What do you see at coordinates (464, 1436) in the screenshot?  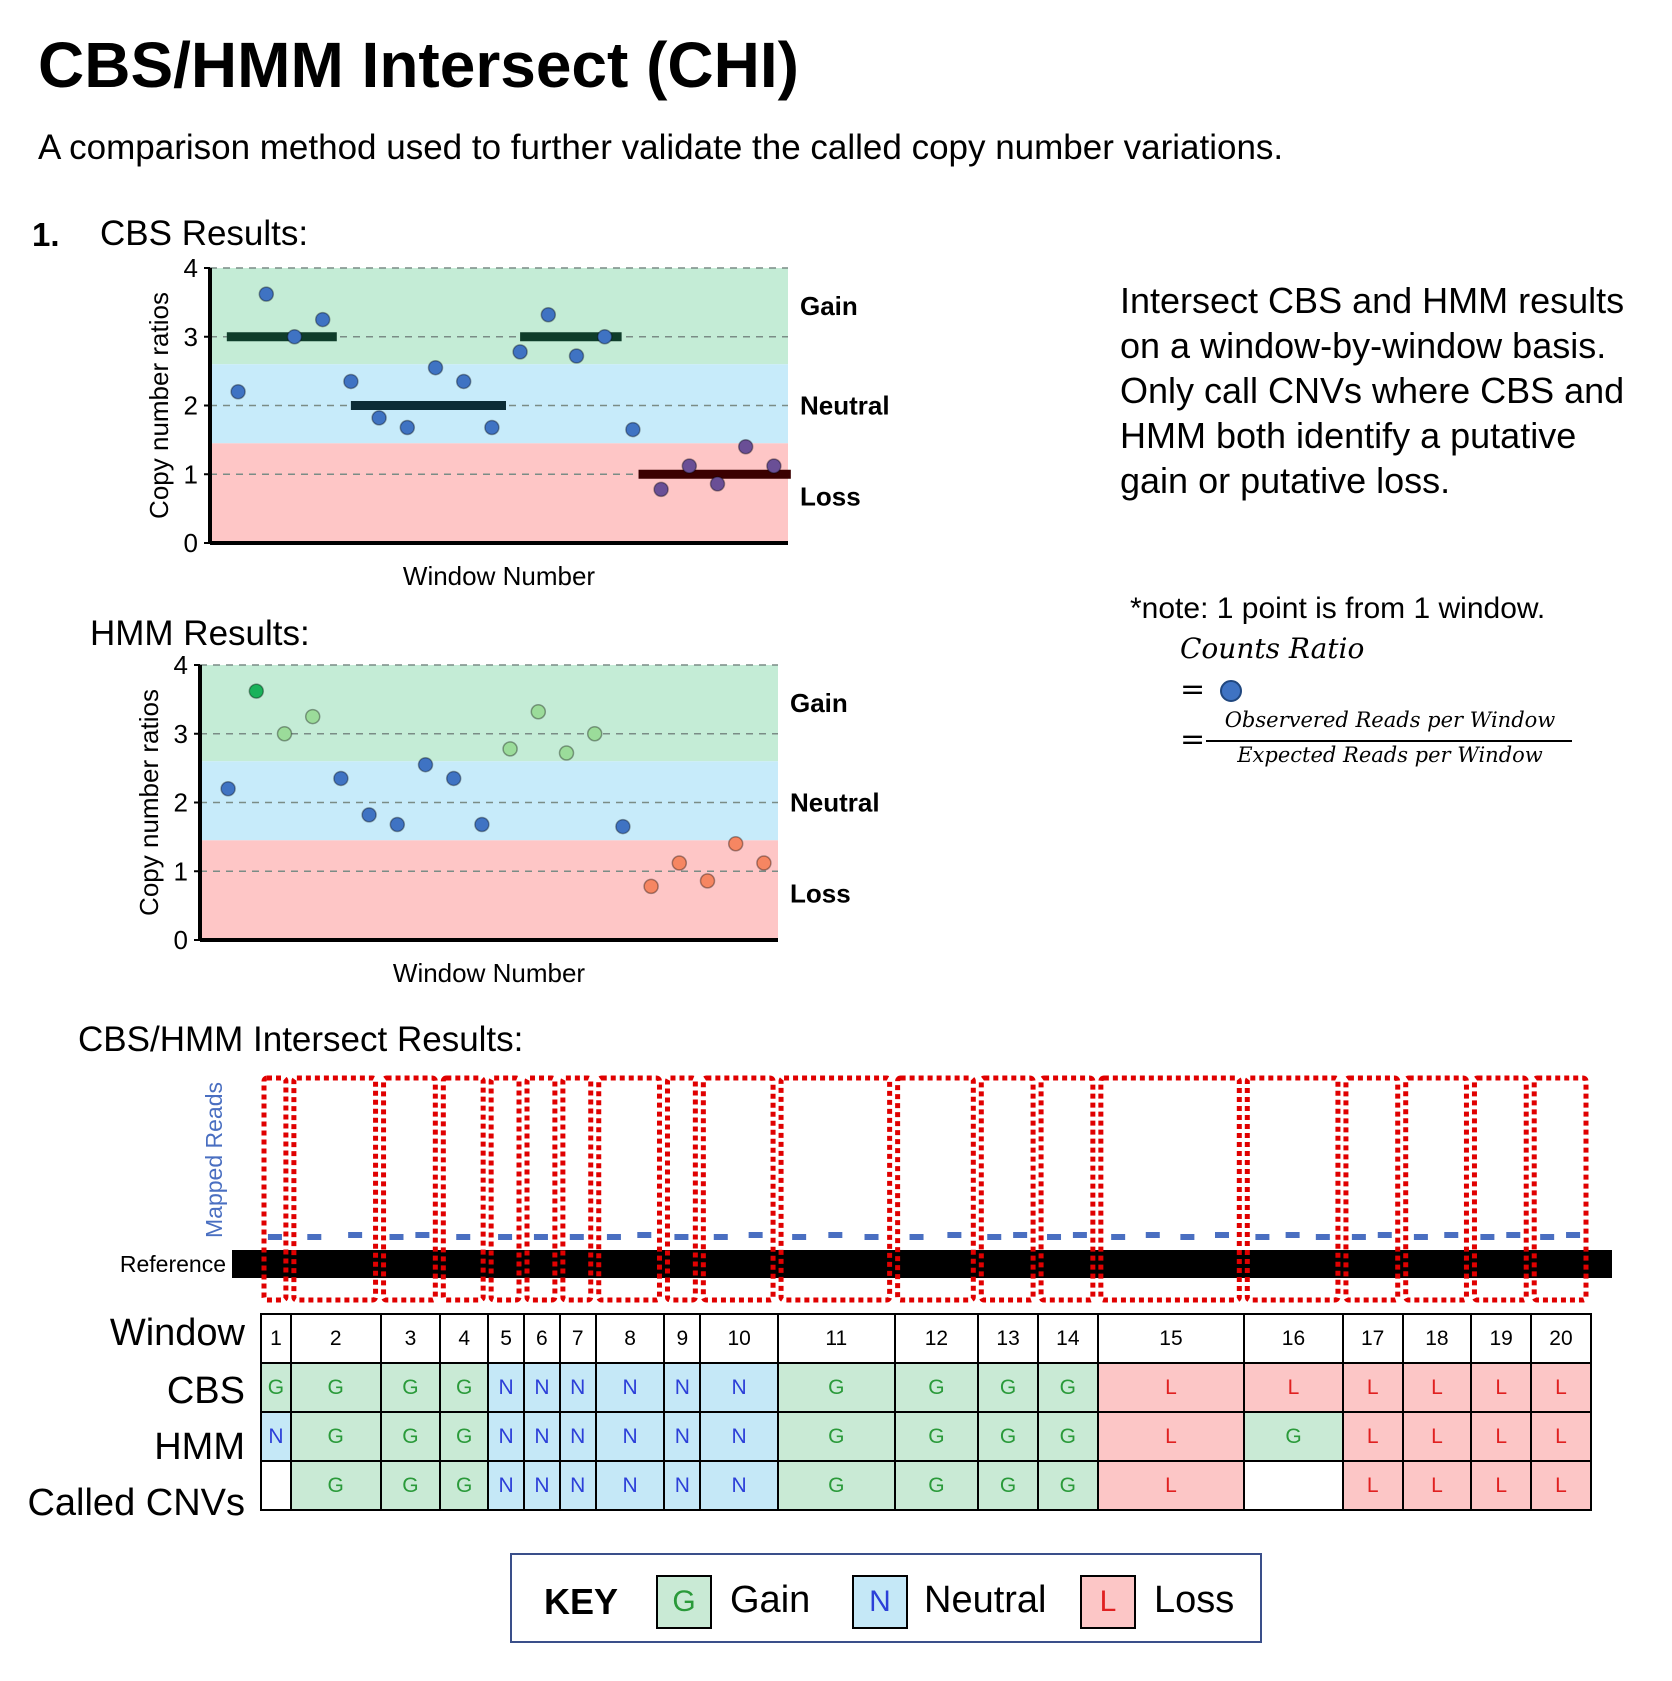 I see `hmm-row-cell: G` at bounding box center [464, 1436].